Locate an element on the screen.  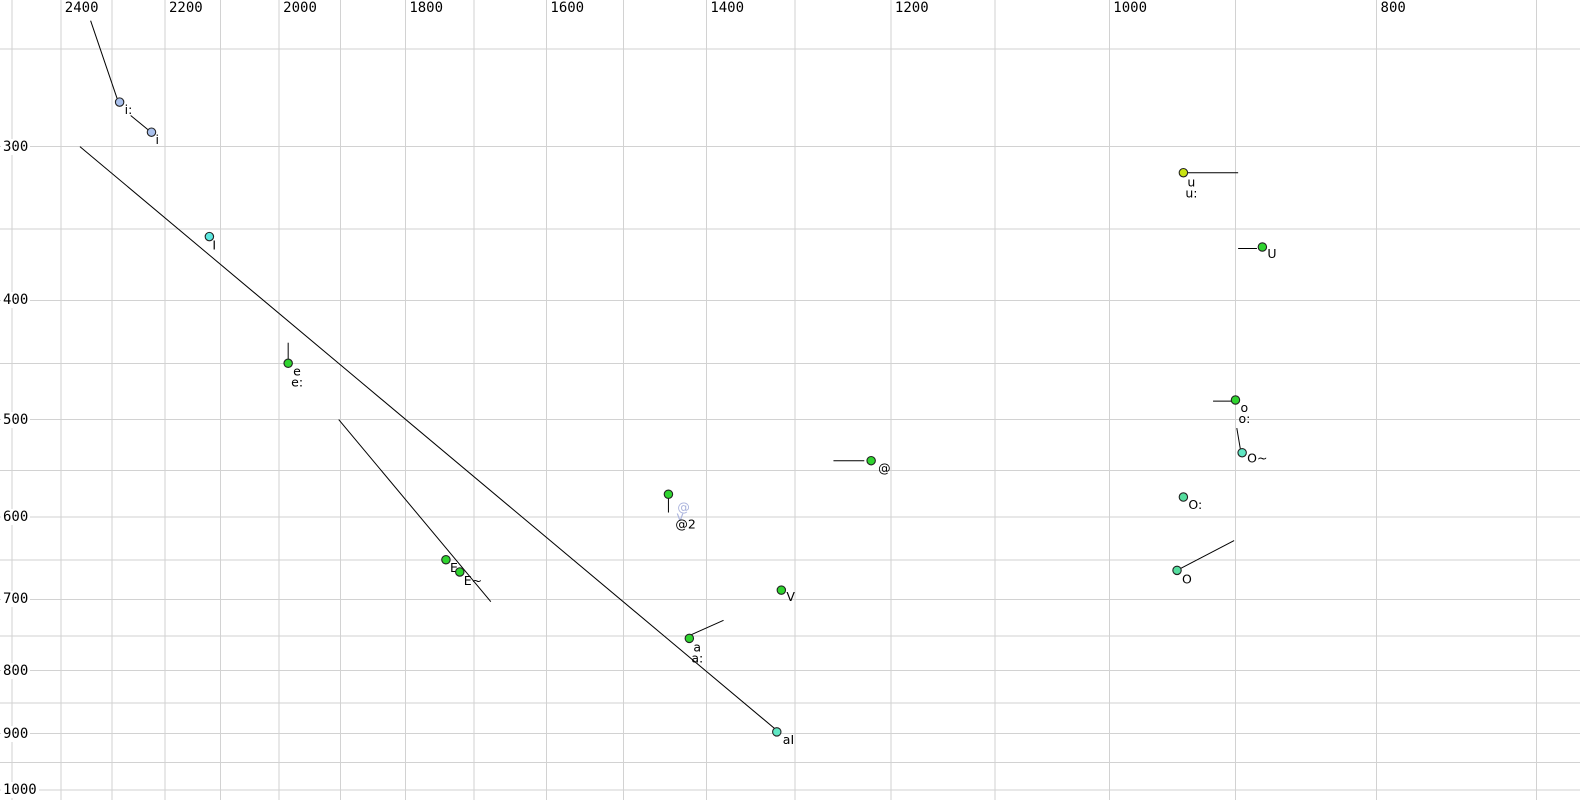
vowel-label: O~ is located at coordinates (1257, 458).